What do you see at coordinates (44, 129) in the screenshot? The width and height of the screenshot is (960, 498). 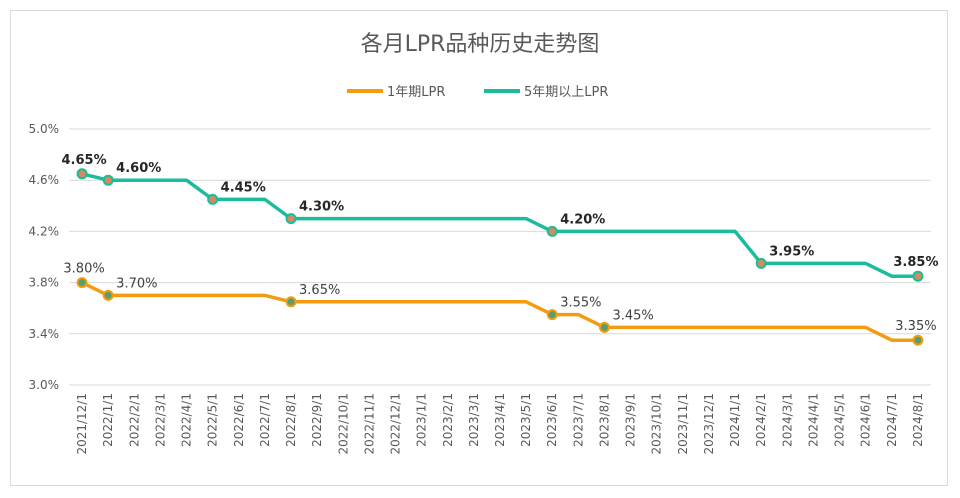 I see `y-tick-label: 5.0%` at bounding box center [44, 129].